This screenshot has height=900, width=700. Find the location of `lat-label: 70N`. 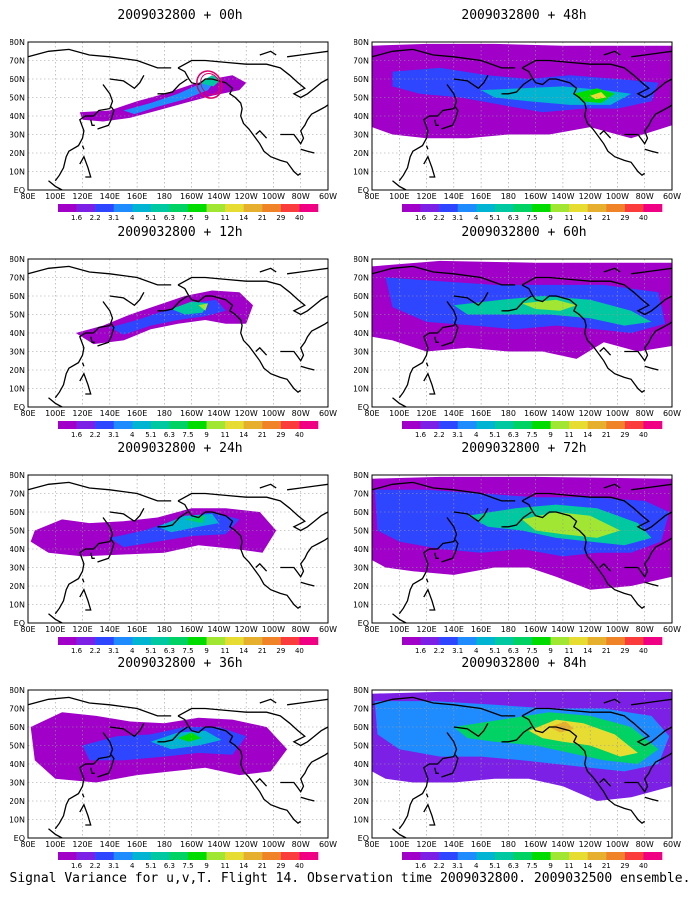

lat-label: 70N is located at coordinates (361, 61).